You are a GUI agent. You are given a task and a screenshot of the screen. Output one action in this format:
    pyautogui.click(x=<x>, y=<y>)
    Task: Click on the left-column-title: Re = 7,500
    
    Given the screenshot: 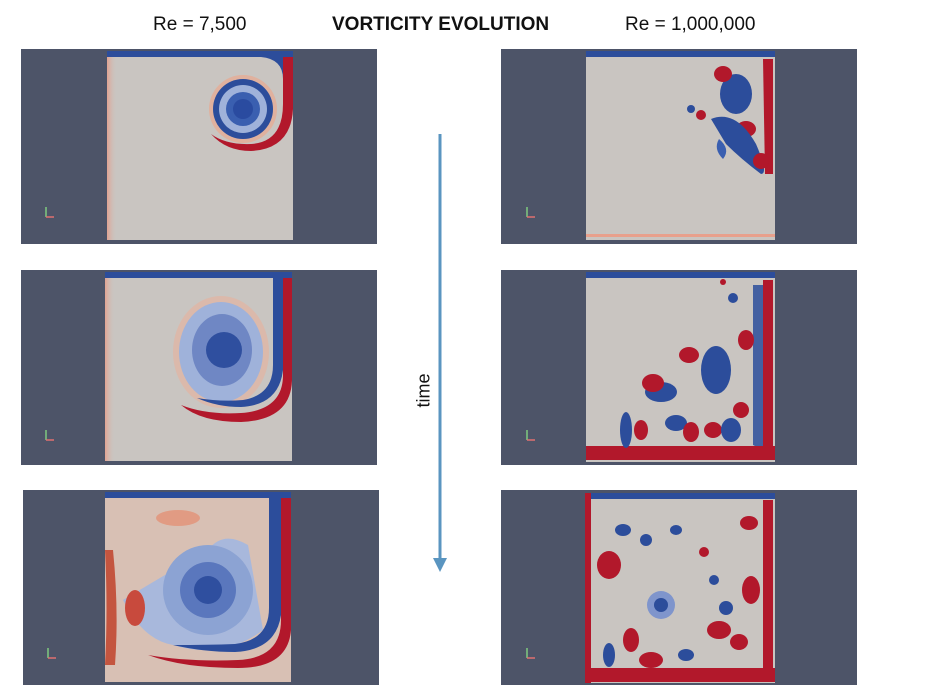 What is the action you would take?
    pyautogui.click(x=200, y=24)
    